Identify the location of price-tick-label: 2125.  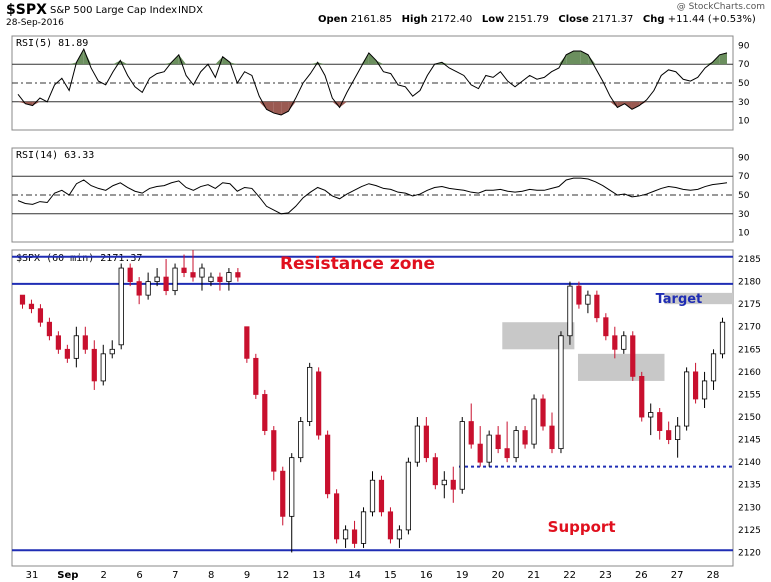
(749, 531).